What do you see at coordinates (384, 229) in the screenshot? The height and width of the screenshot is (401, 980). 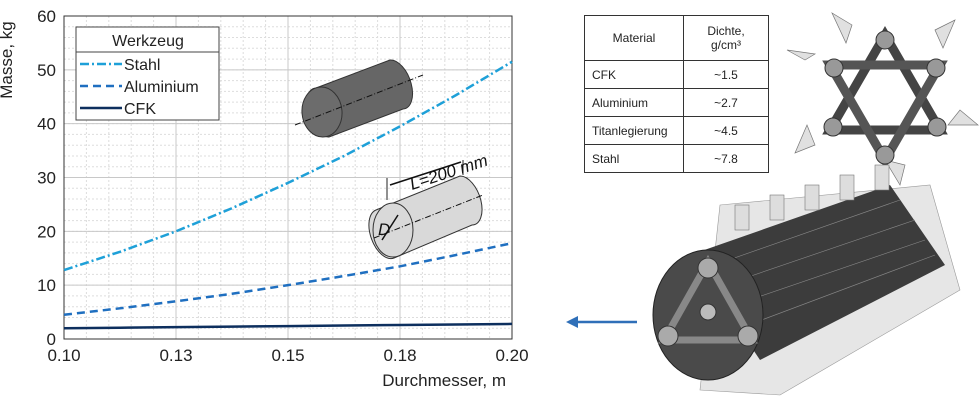 I see `diameter-annotation: D` at bounding box center [384, 229].